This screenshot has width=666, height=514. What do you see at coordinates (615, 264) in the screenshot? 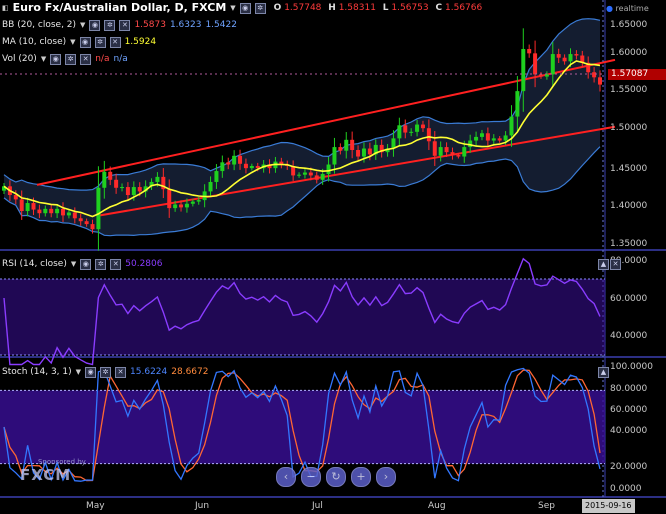
I see `panel-close-icon: ✕` at bounding box center [615, 264].